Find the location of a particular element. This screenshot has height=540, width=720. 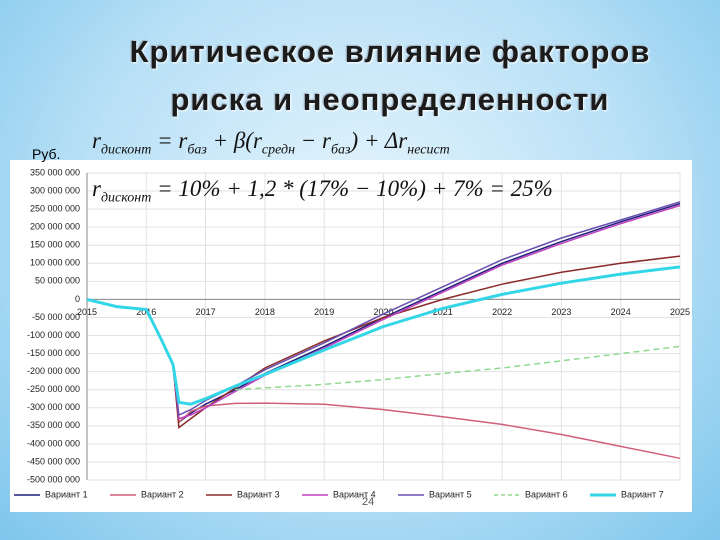

y-tick-label: -400 000 000 is located at coordinates (53, 443).